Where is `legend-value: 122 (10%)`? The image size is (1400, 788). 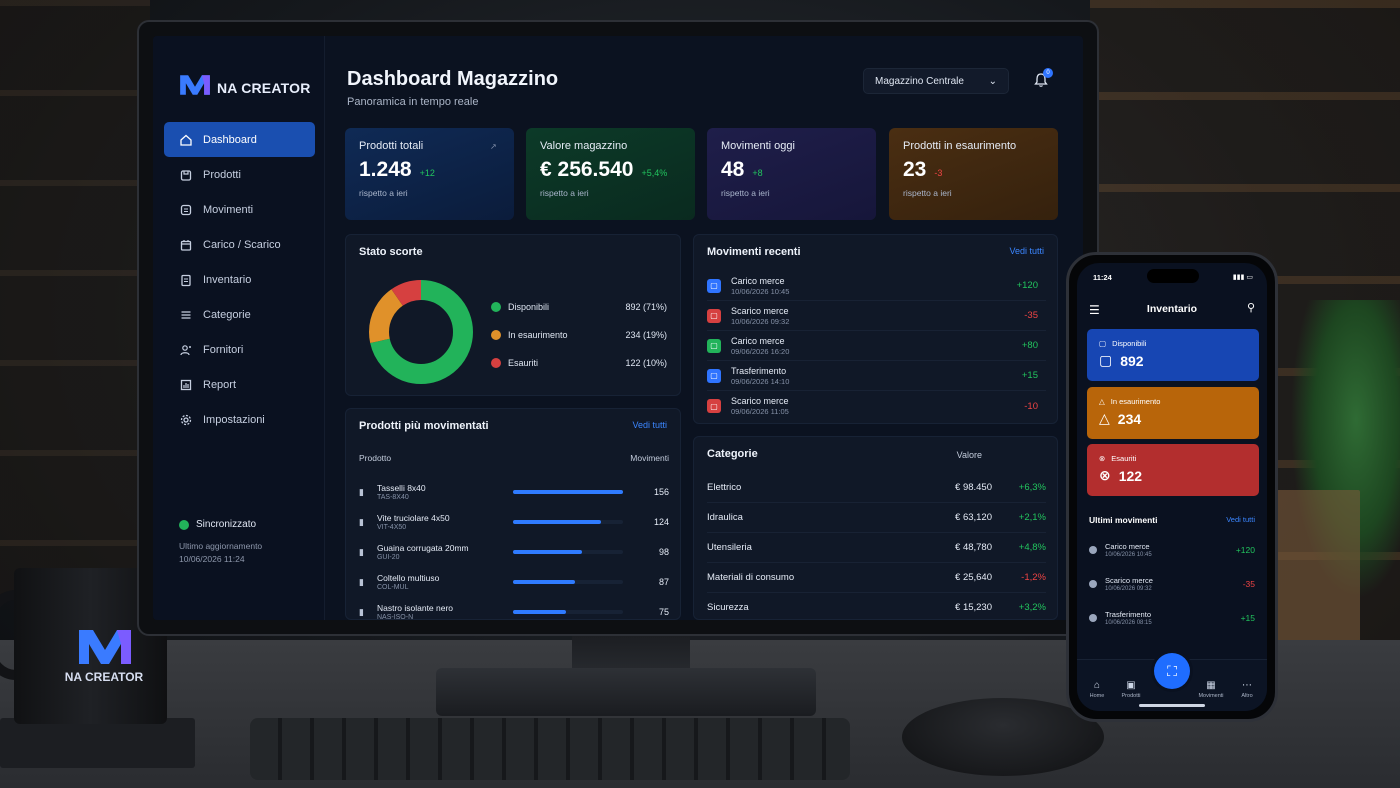 legend-value: 122 (10%) is located at coordinates (646, 363).